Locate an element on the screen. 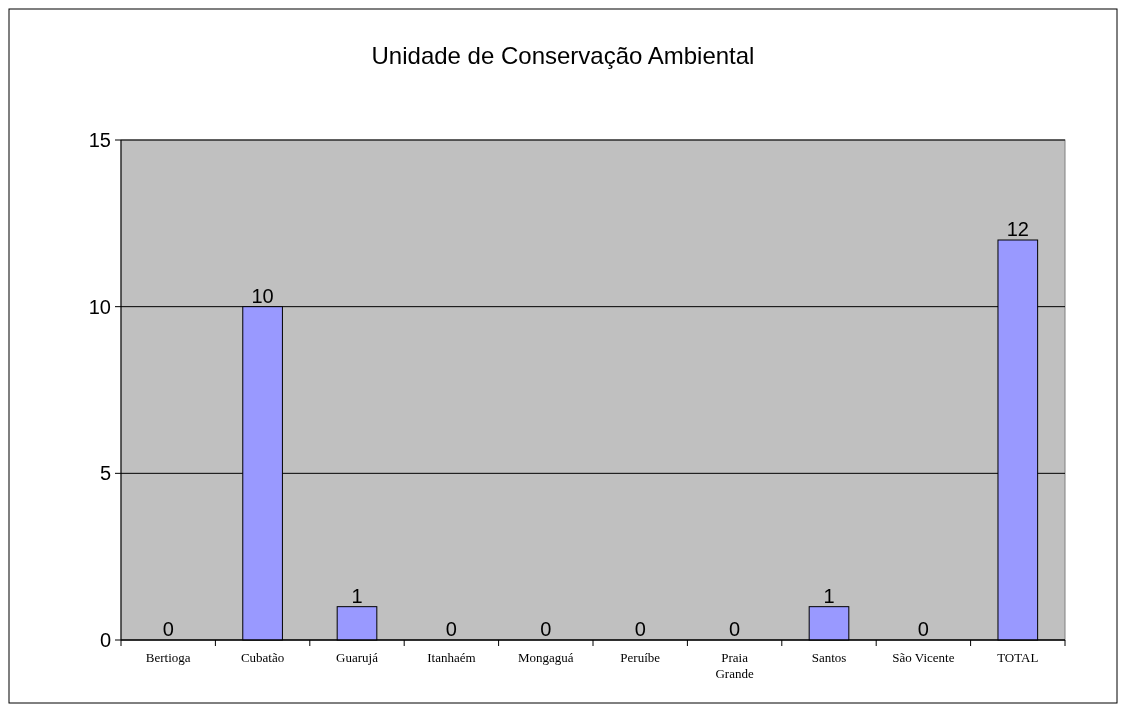 The image size is (1126, 712). x-tick-label: São Vicente is located at coordinates (923, 657).